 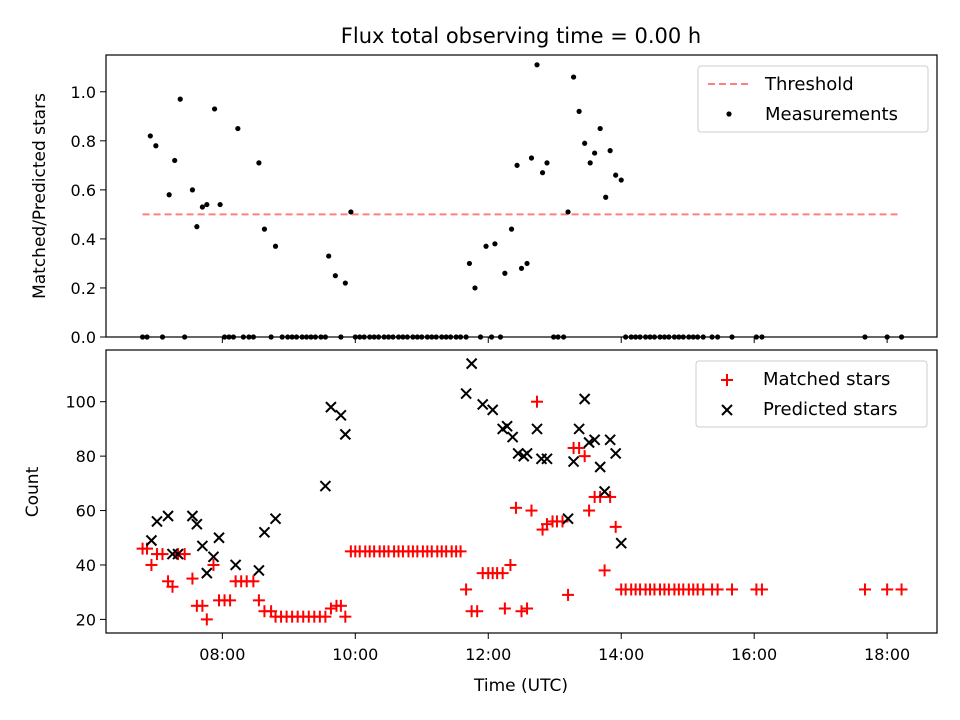 I want to click on top-y-tick-label: 0.4, so click(x=83, y=239).